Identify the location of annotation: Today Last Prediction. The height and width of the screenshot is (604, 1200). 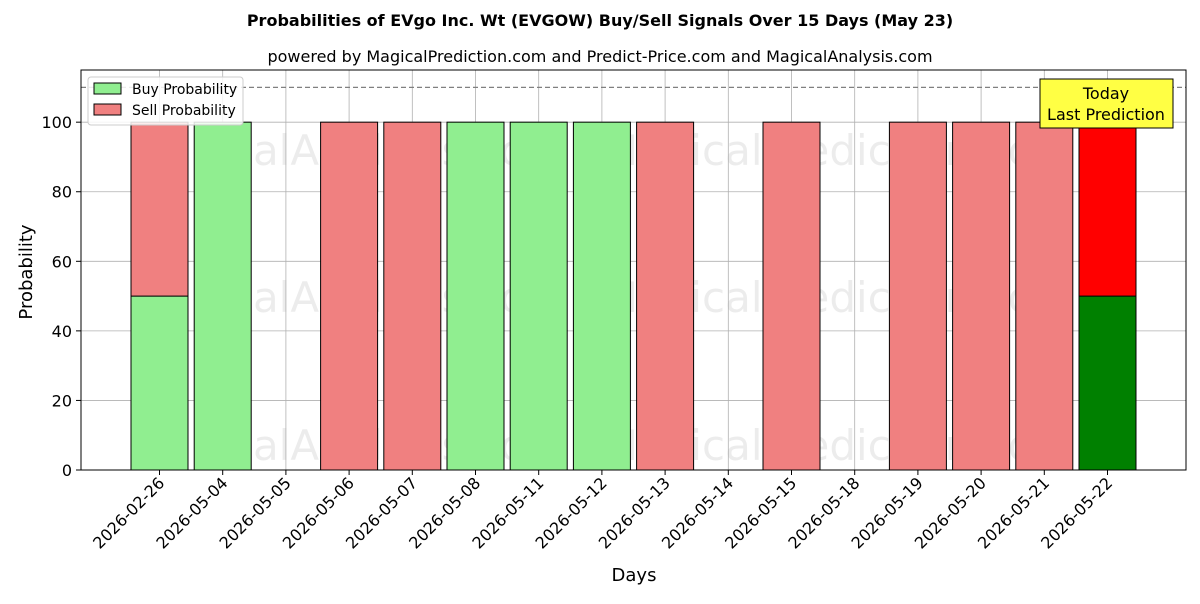
(1106, 103).